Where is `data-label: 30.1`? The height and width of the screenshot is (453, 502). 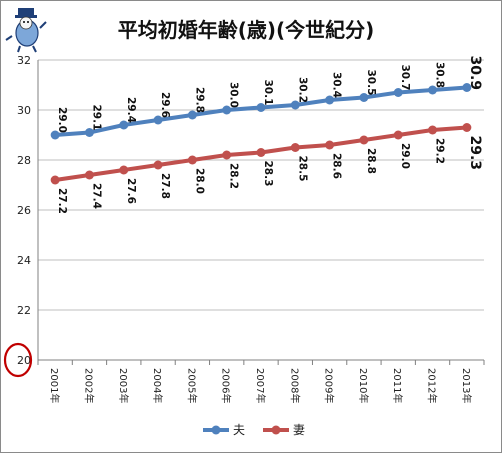
data-label: 30.1 is located at coordinates (268, 93).